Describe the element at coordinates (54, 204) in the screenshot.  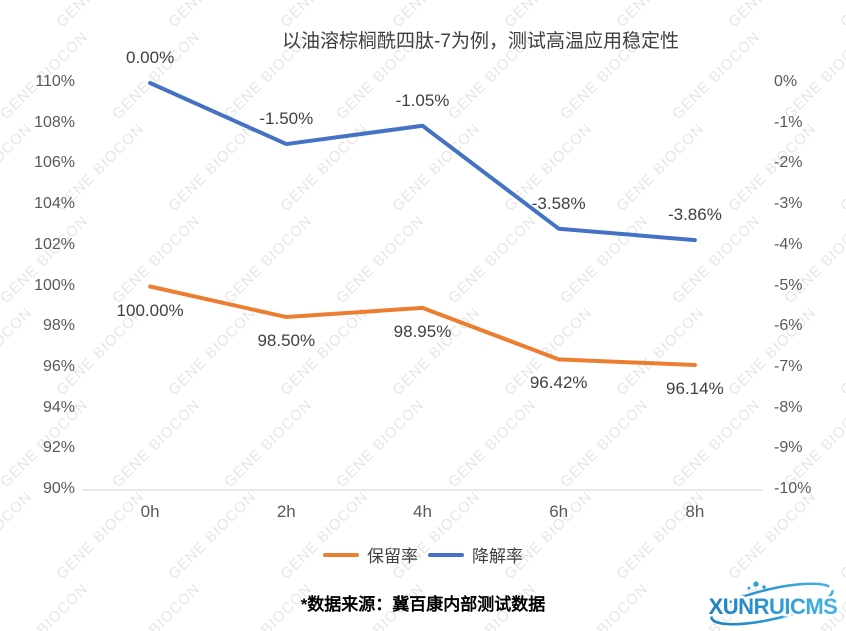
I see `y-axis-left-tick: 104%` at that location.